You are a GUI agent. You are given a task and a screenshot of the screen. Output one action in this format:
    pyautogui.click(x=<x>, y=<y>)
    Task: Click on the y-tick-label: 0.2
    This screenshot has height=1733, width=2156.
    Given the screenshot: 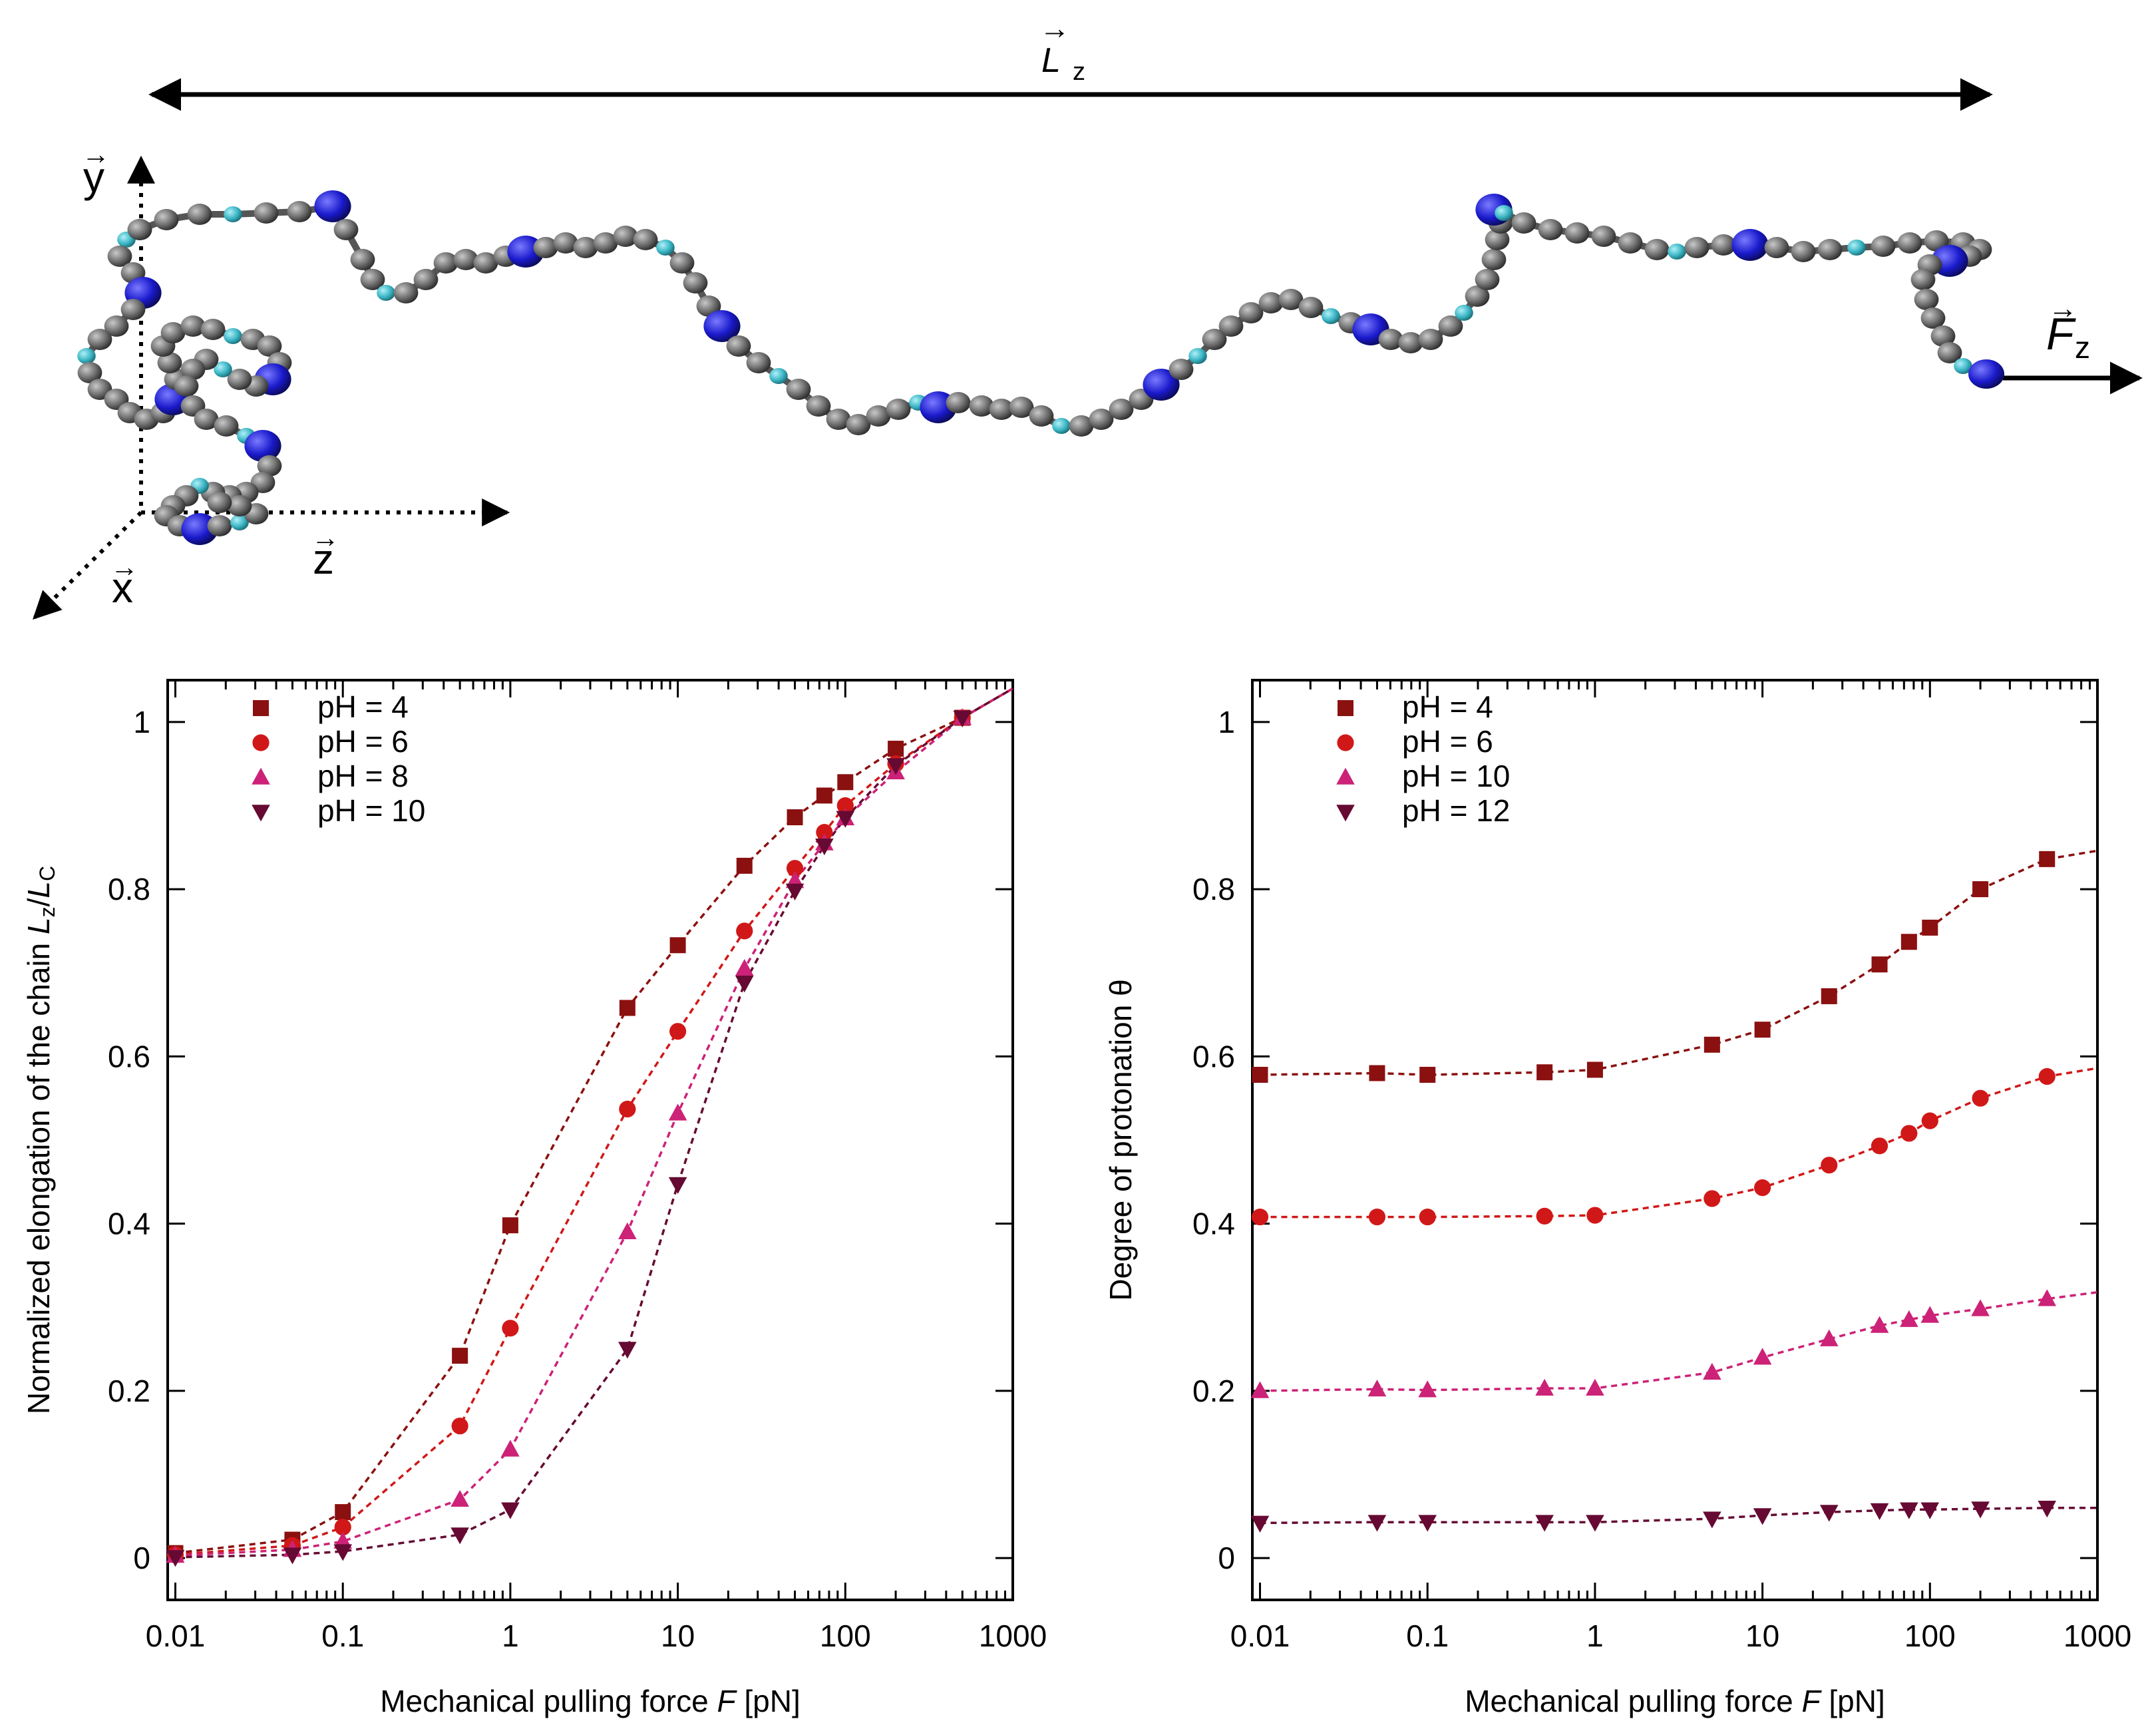 What is the action you would take?
    pyautogui.click(x=129, y=1391)
    